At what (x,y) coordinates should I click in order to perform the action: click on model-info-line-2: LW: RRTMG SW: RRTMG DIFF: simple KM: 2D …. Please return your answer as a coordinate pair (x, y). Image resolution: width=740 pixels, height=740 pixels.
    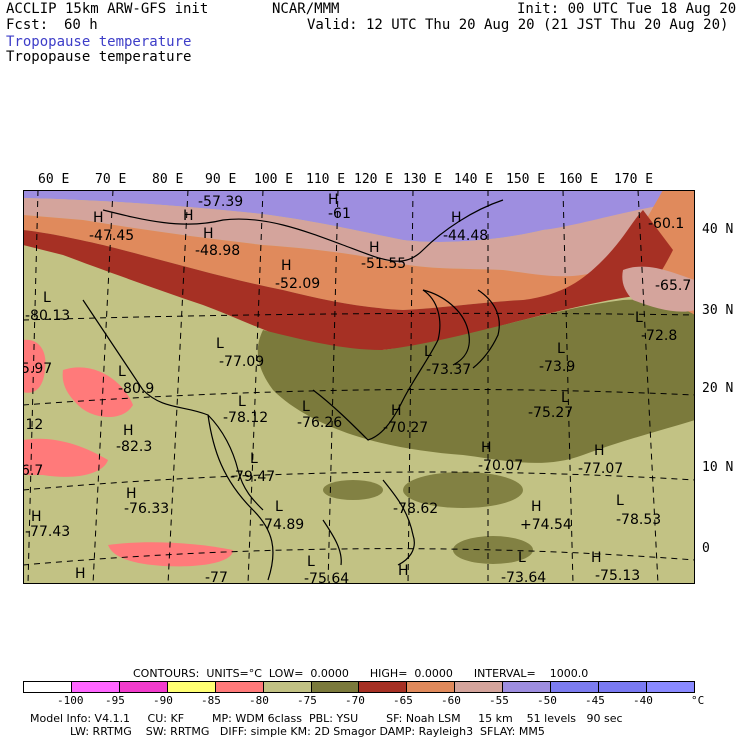
    Looking at the image, I should click on (307, 731).